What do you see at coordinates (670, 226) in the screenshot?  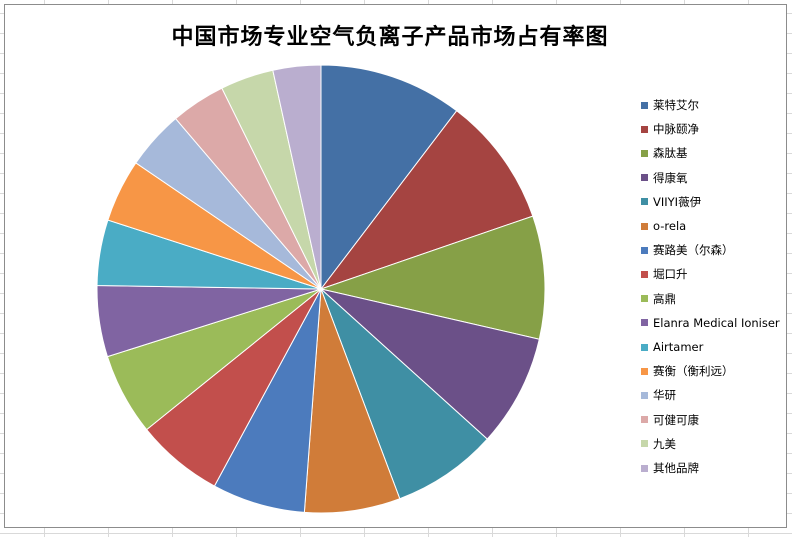 I see `legend-label: o-rela` at bounding box center [670, 226].